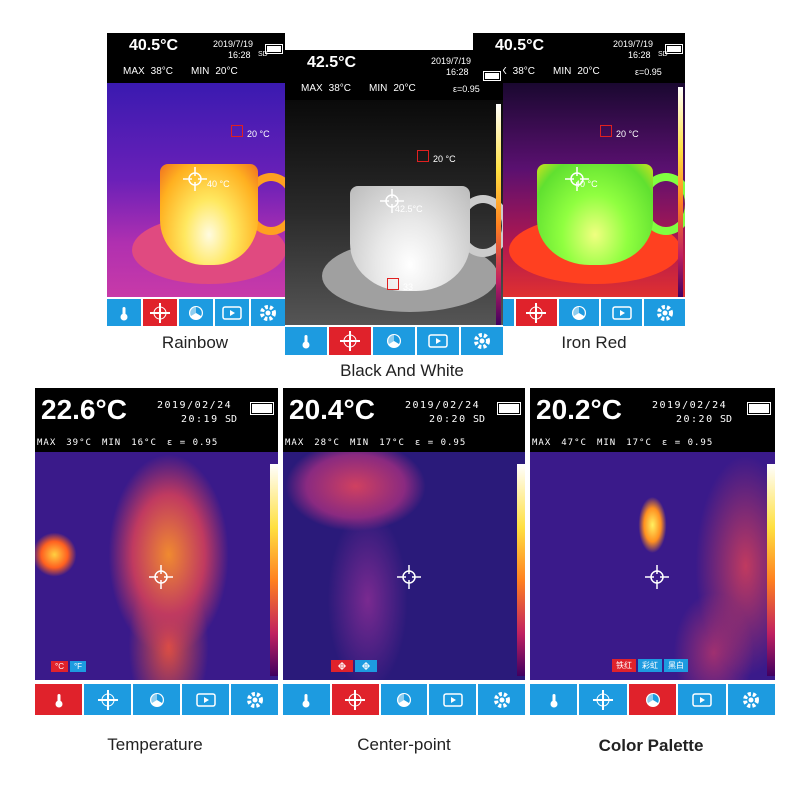 This screenshot has width=800, height=800. I want to click on max: 28°C, so click(327, 443).